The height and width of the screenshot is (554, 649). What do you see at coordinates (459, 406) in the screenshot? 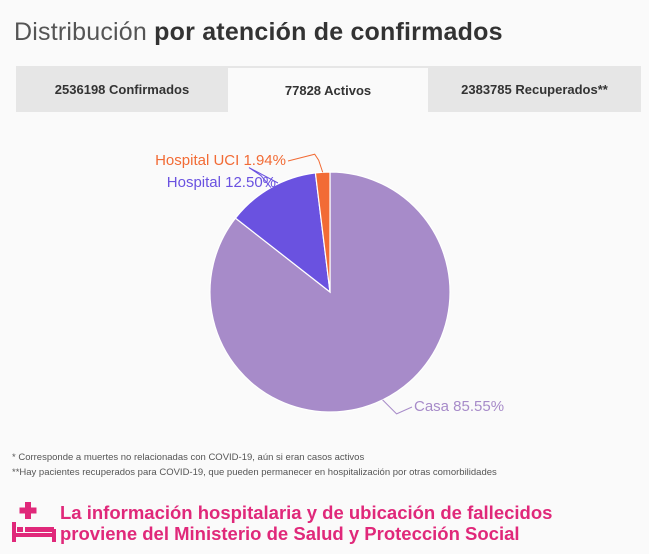
I see `pie-label-1: Casa 85.55%` at bounding box center [459, 406].